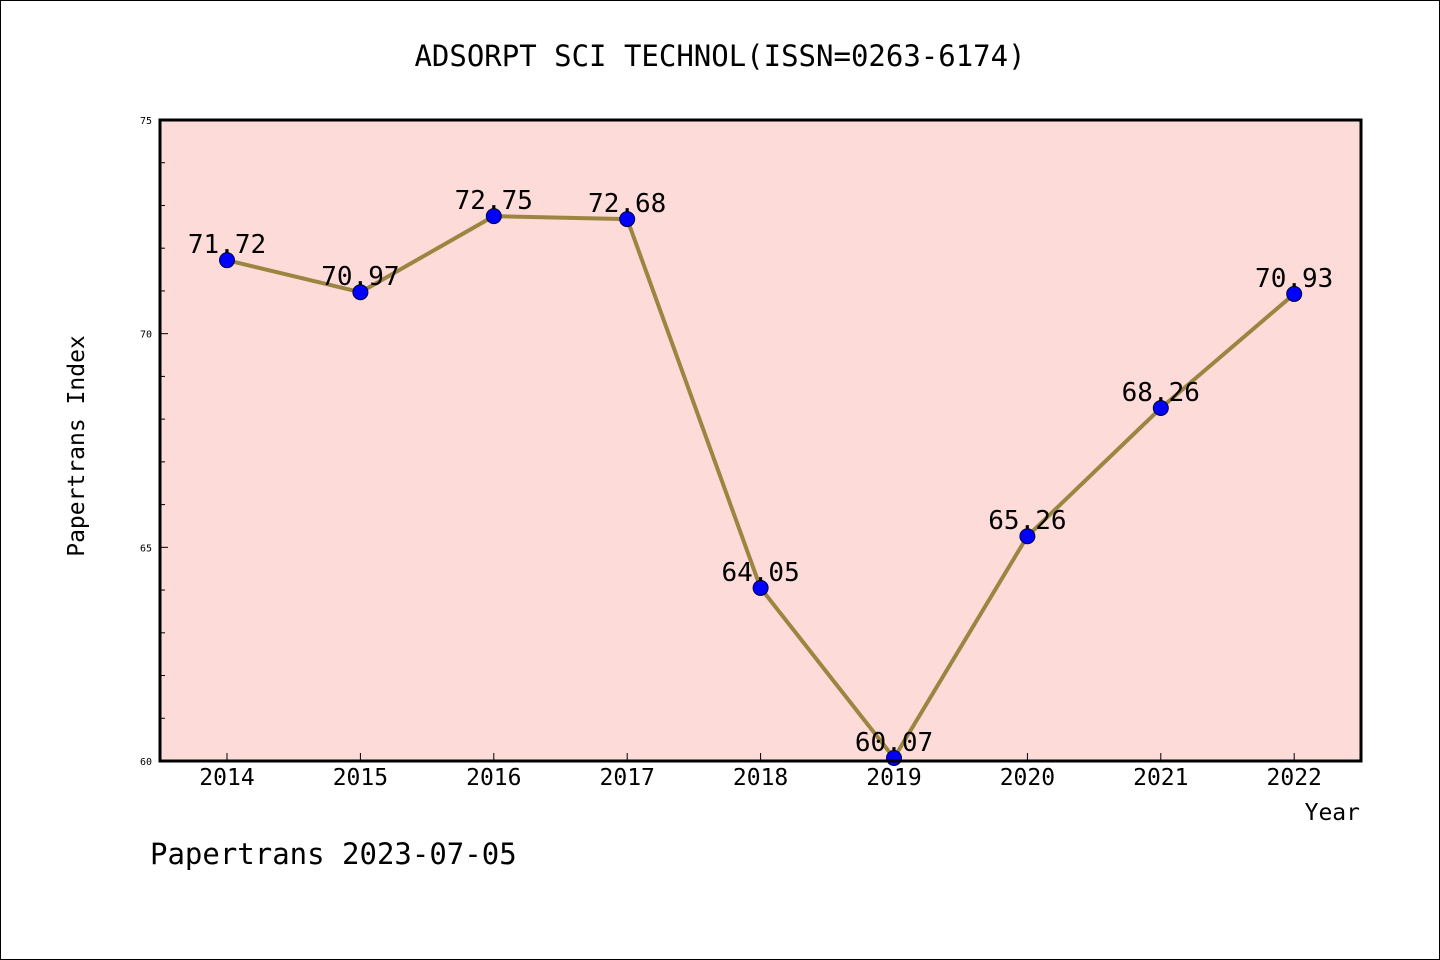 This screenshot has height=960, width=1440. What do you see at coordinates (760, 573) in the screenshot?
I see `data-label: 64.05` at bounding box center [760, 573].